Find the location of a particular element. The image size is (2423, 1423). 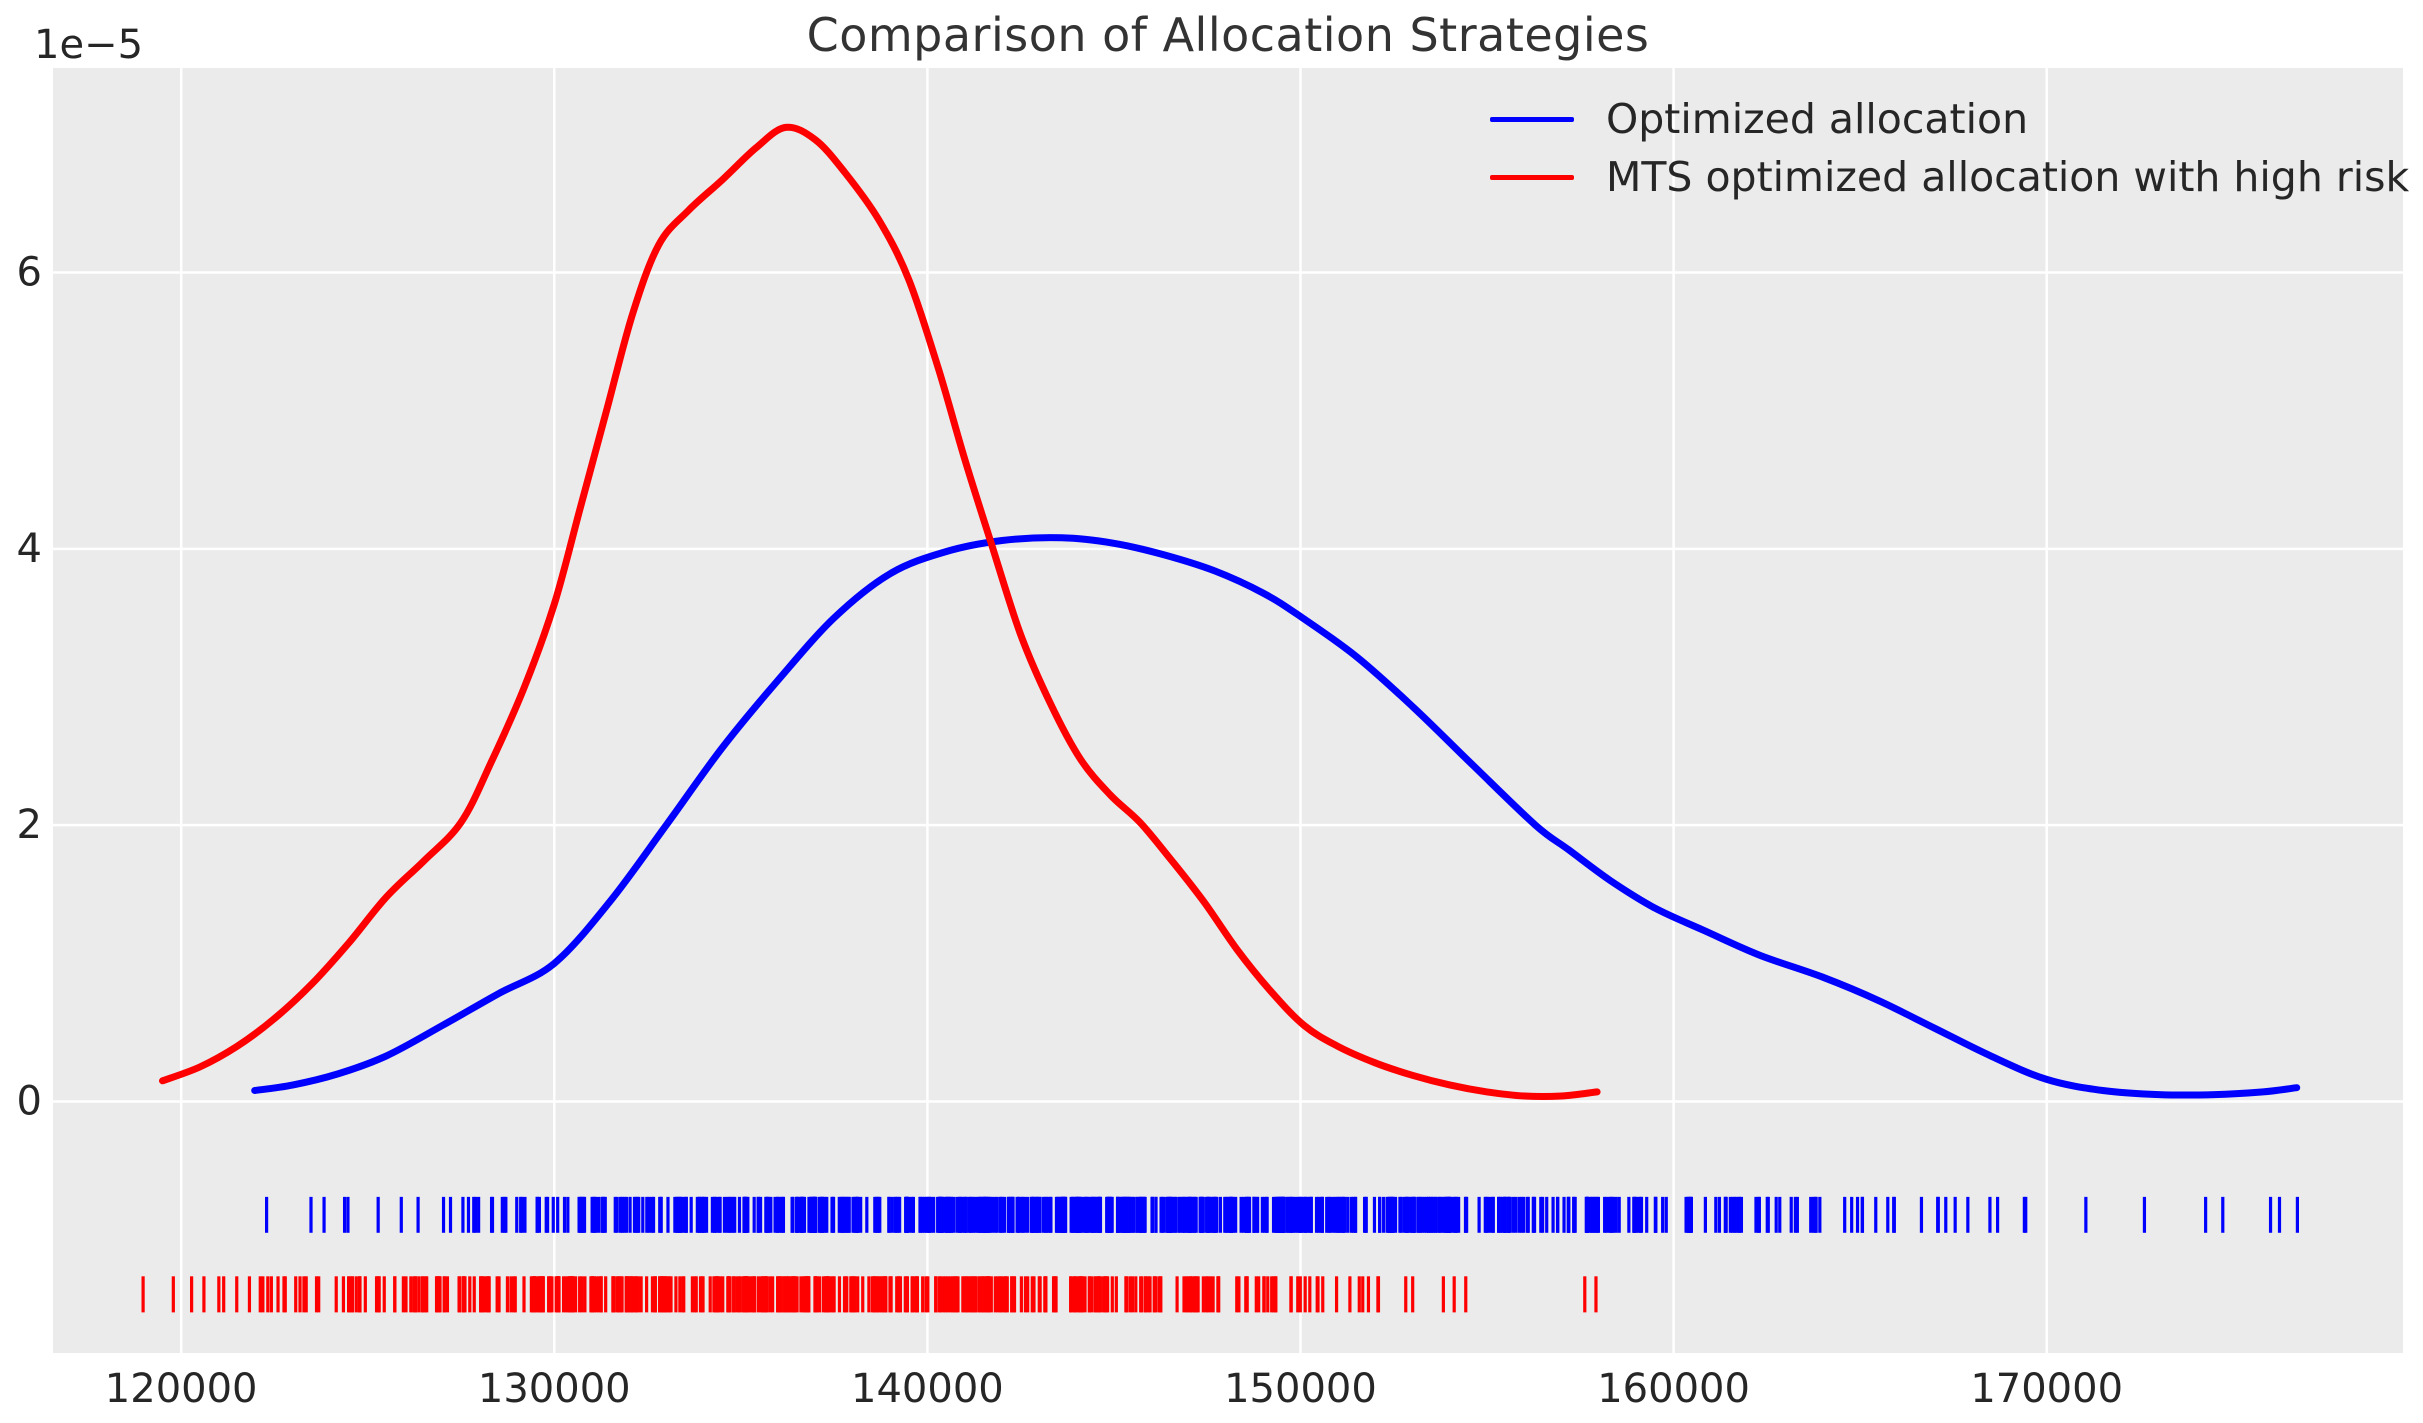

chart-title: Comparison of Allocation Strategies is located at coordinates (1228, 35).